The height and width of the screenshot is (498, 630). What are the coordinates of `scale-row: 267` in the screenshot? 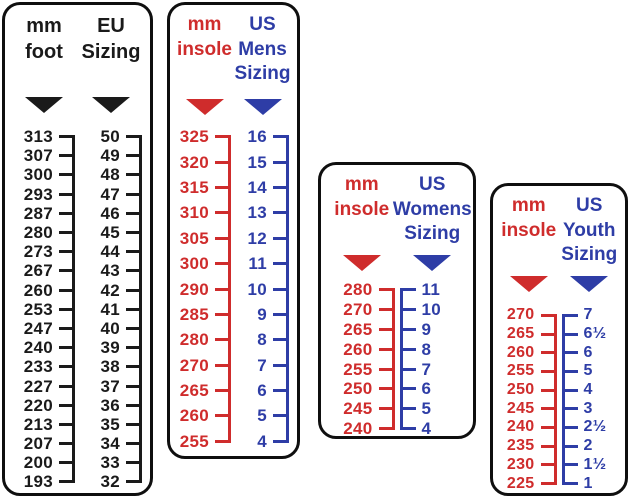 It's located at (44, 270).